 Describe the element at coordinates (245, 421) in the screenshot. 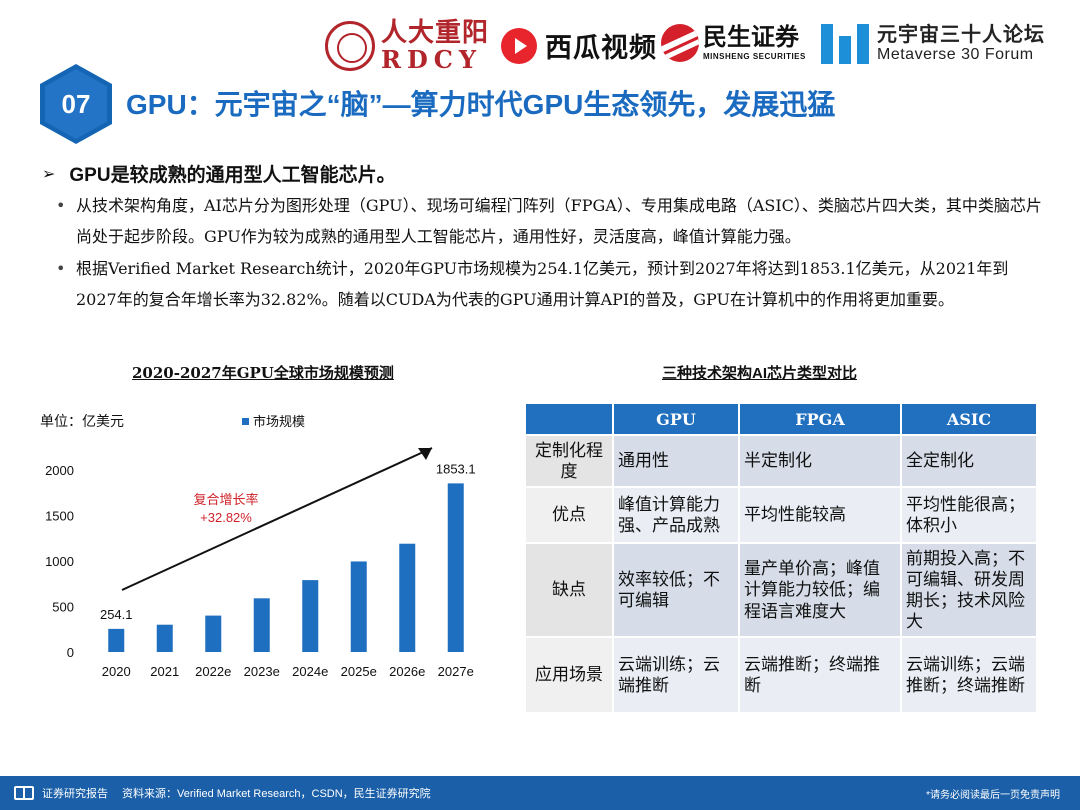

I see `legend-swatch` at that location.